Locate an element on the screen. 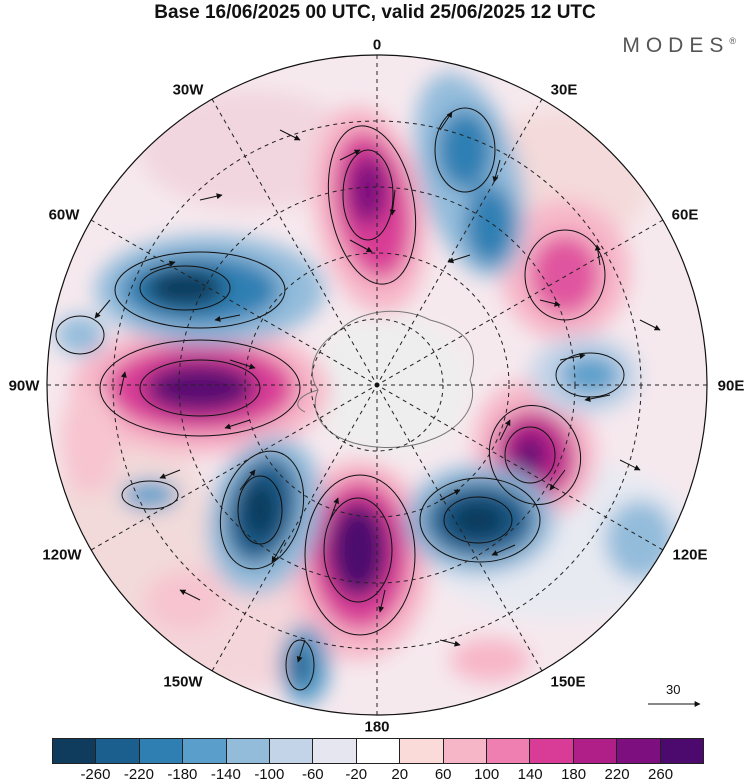  lon-label-30w: 30W is located at coordinates (188, 90).